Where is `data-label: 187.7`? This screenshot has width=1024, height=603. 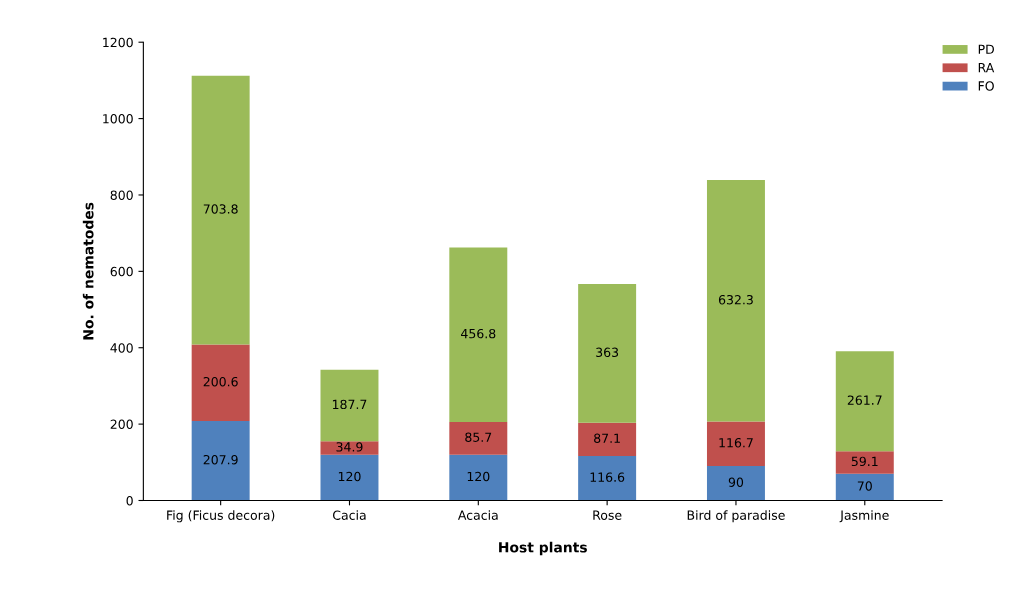 data-label: 187.7 is located at coordinates (349, 404).